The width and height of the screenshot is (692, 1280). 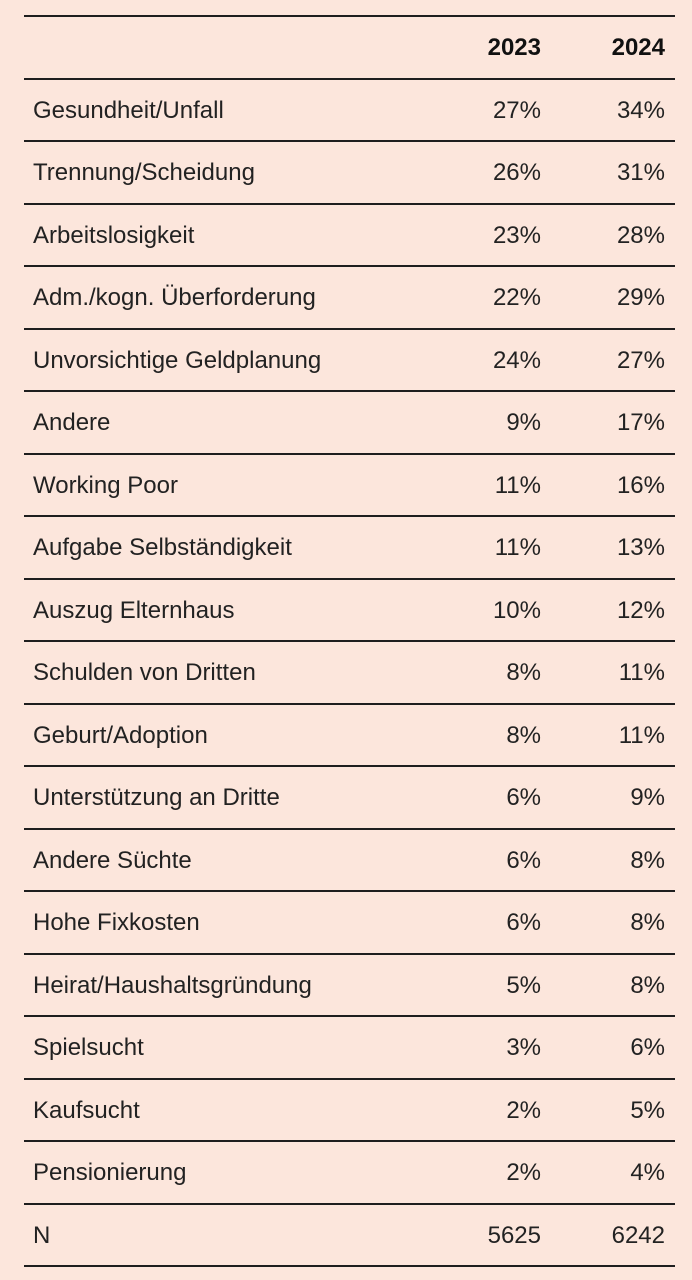 I want to click on table-row: Heirat/Haushaltsgründung 5% 8%, so click(x=349, y=986).